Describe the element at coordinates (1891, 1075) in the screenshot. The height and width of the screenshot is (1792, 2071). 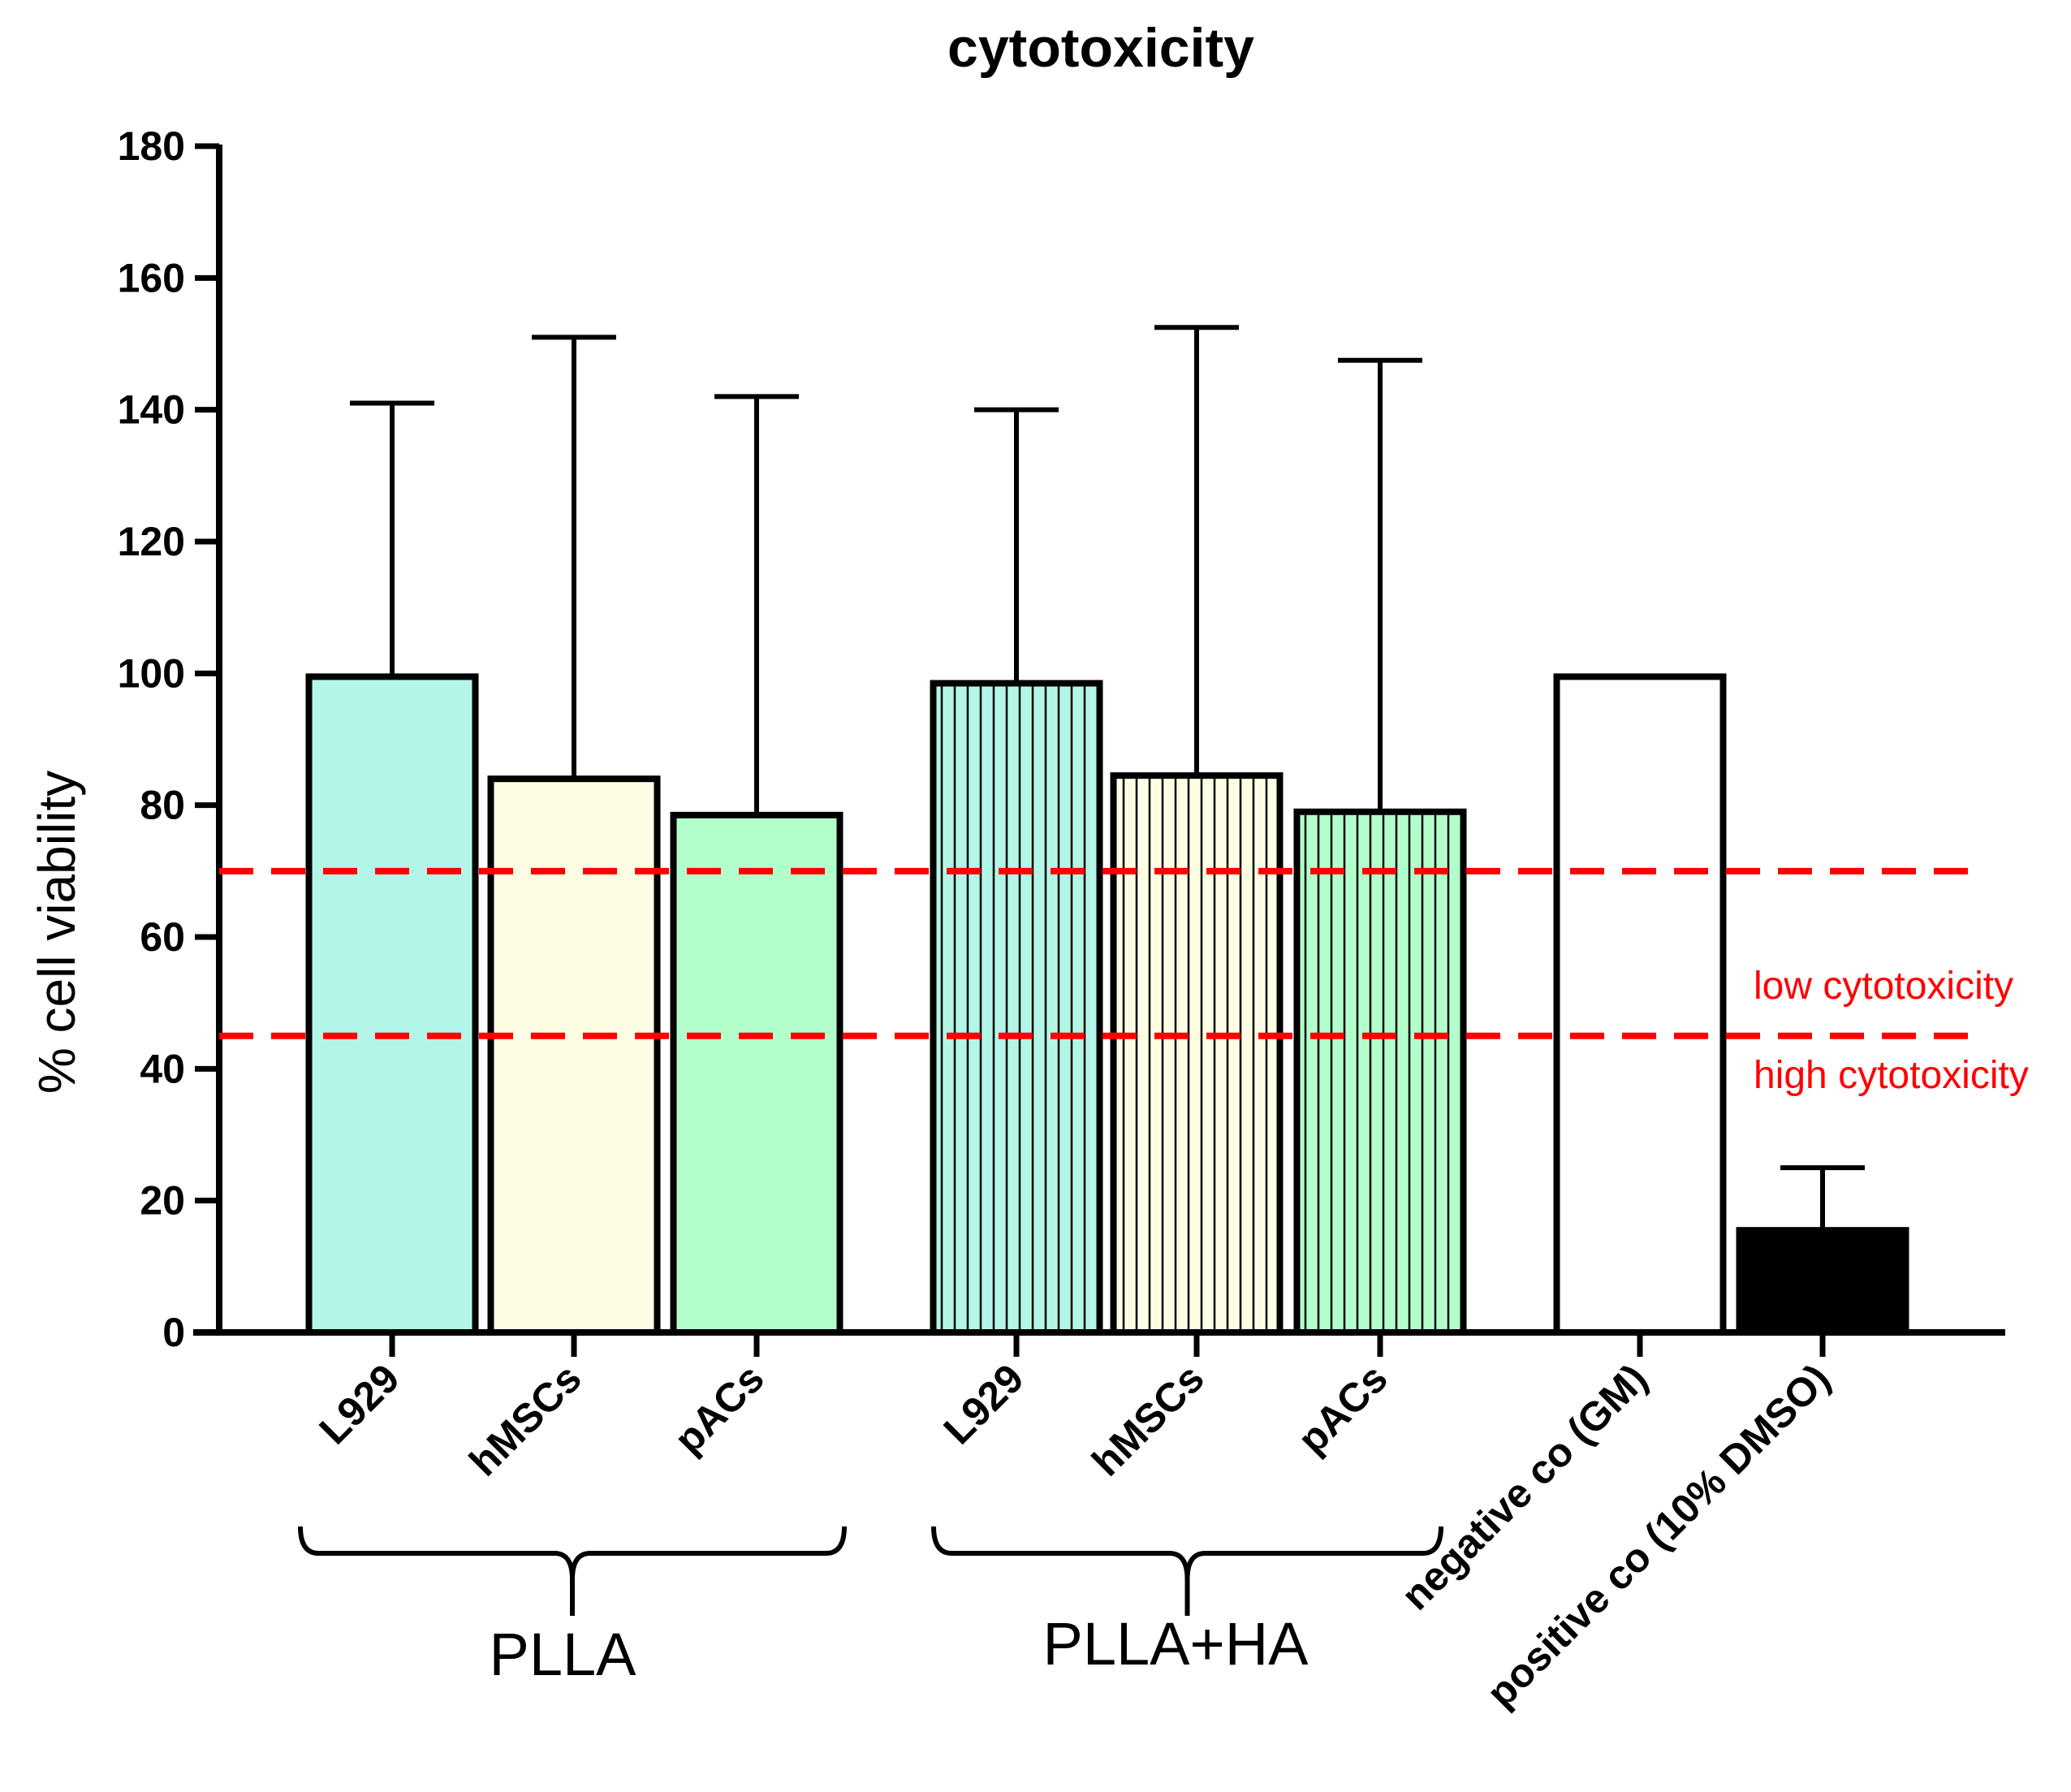
I see `annotation-high-cytotoxicity: high cytotoxicity` at that location.